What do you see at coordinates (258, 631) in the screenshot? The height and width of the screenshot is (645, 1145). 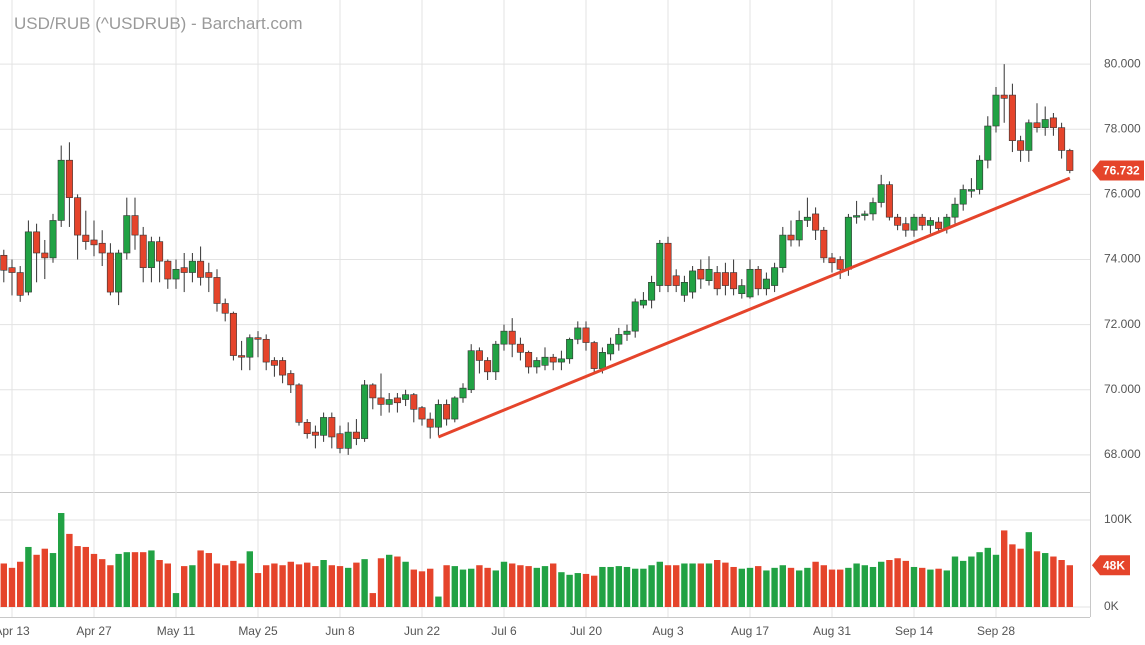 I see `x-tick-label: May 25` at bounding box center [258, 631].